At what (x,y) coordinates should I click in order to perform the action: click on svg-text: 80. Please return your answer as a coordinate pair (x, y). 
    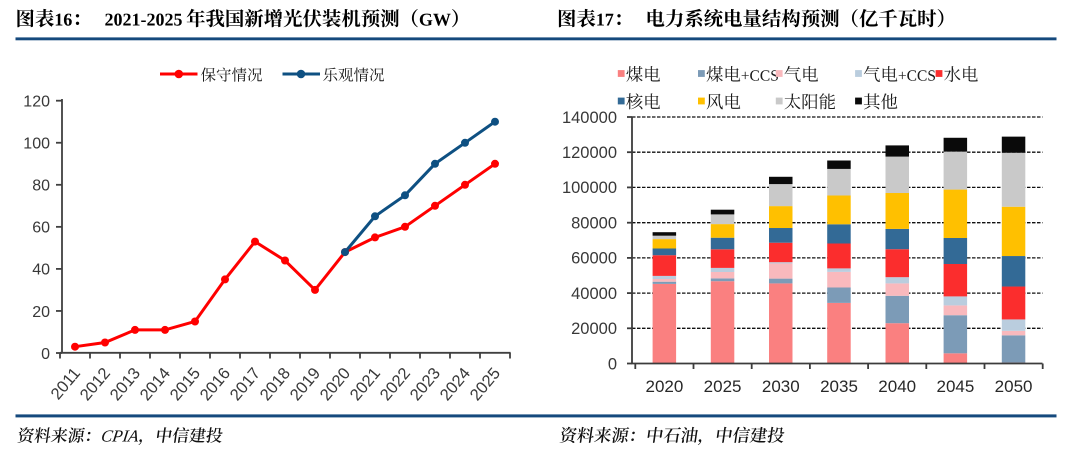
    Looking at the image, I should click on (41, 186).